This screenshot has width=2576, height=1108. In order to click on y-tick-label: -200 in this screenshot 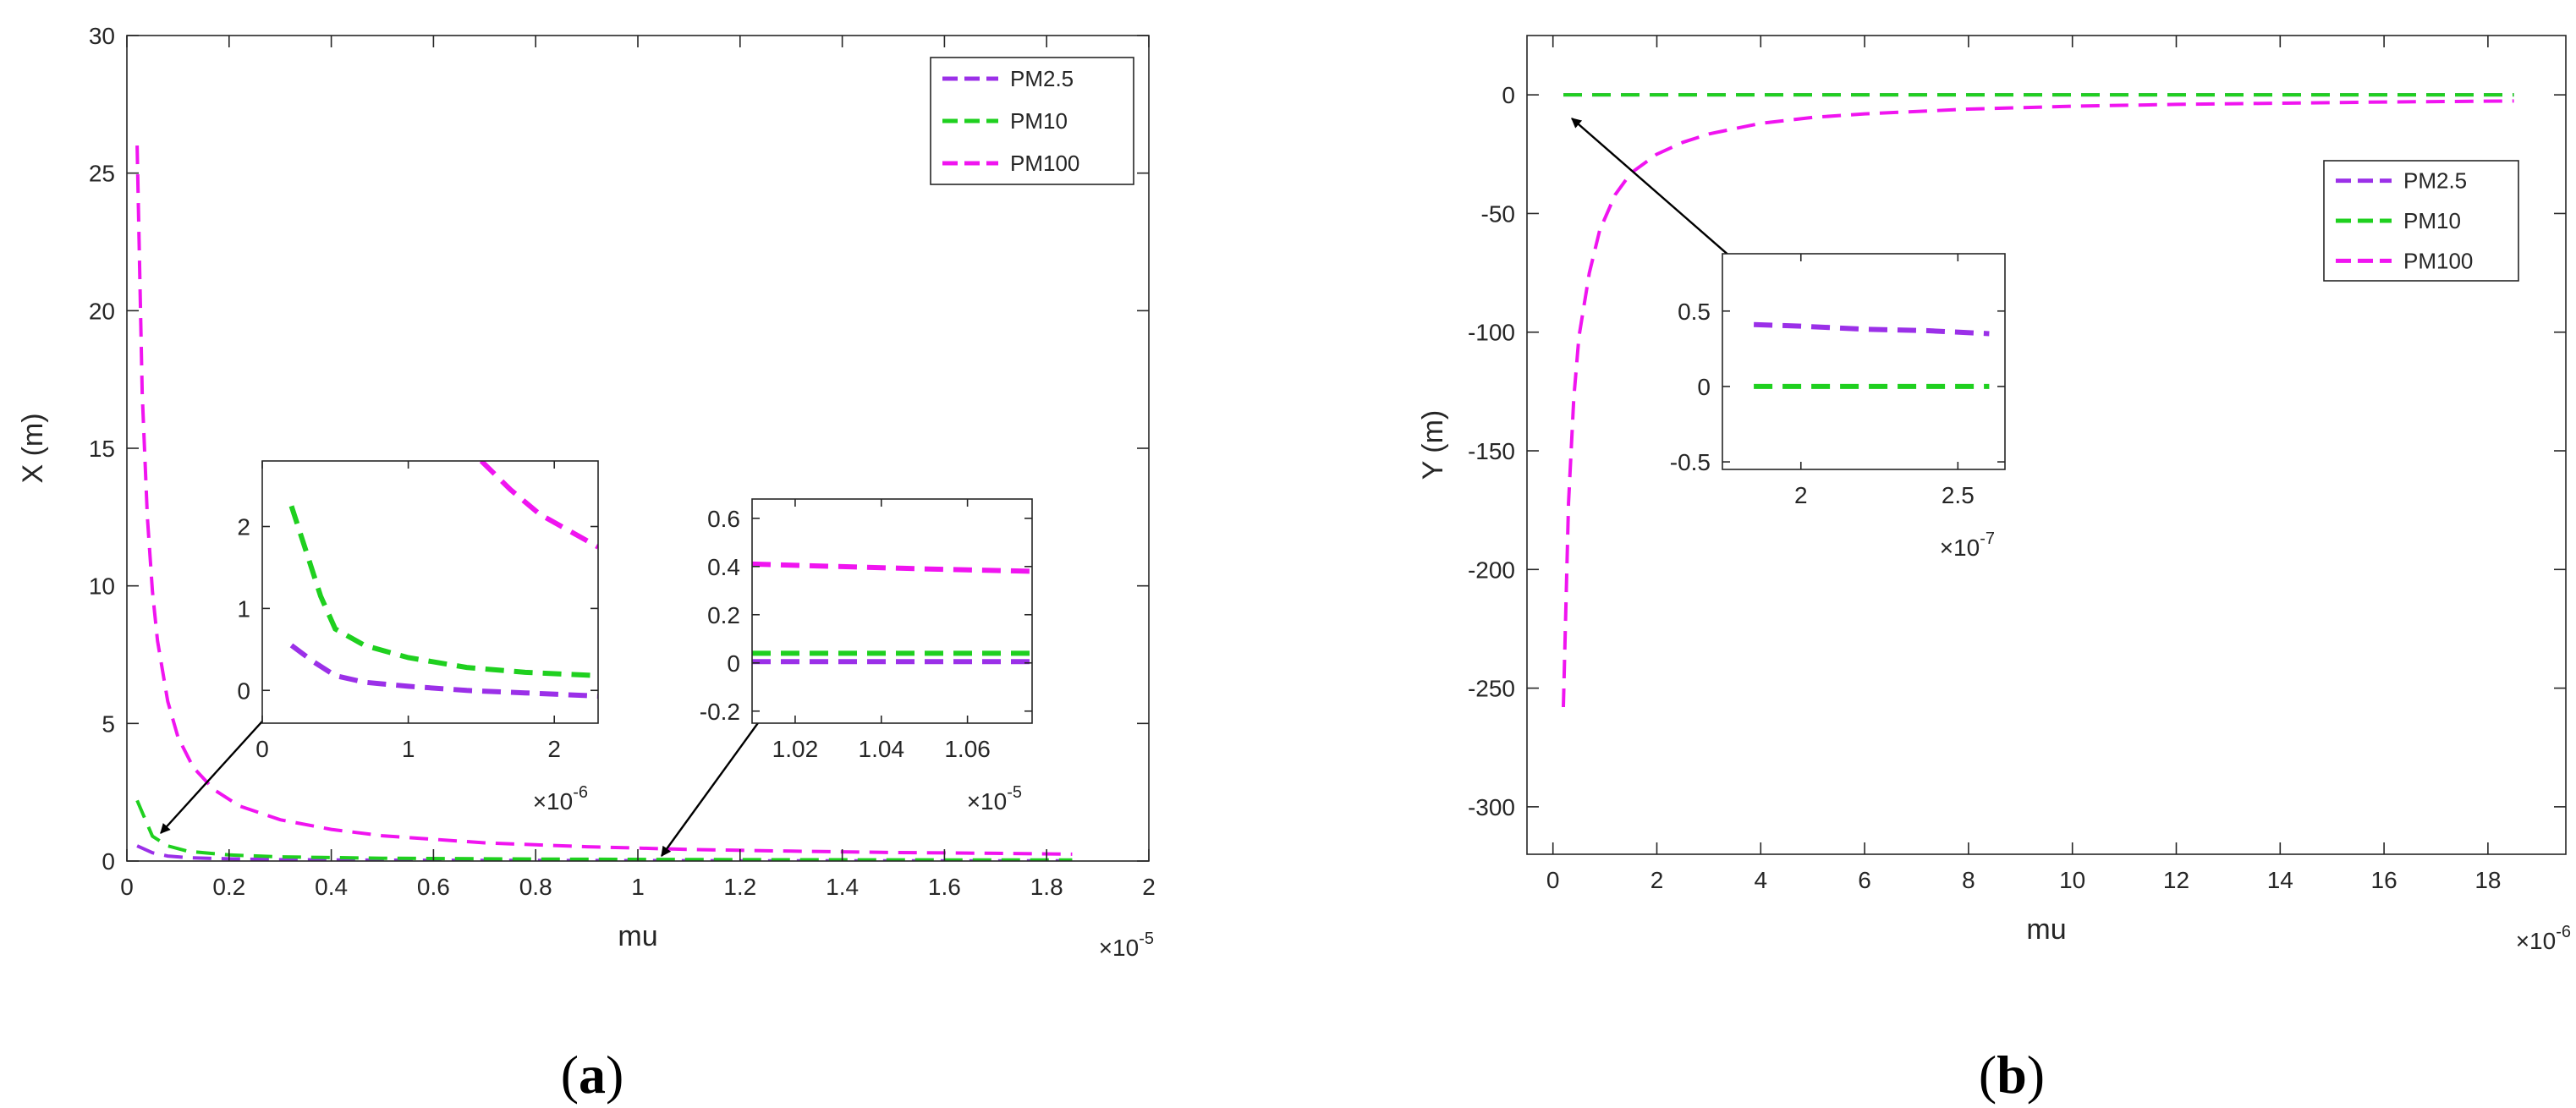, I will do `click(1491, 570)`.